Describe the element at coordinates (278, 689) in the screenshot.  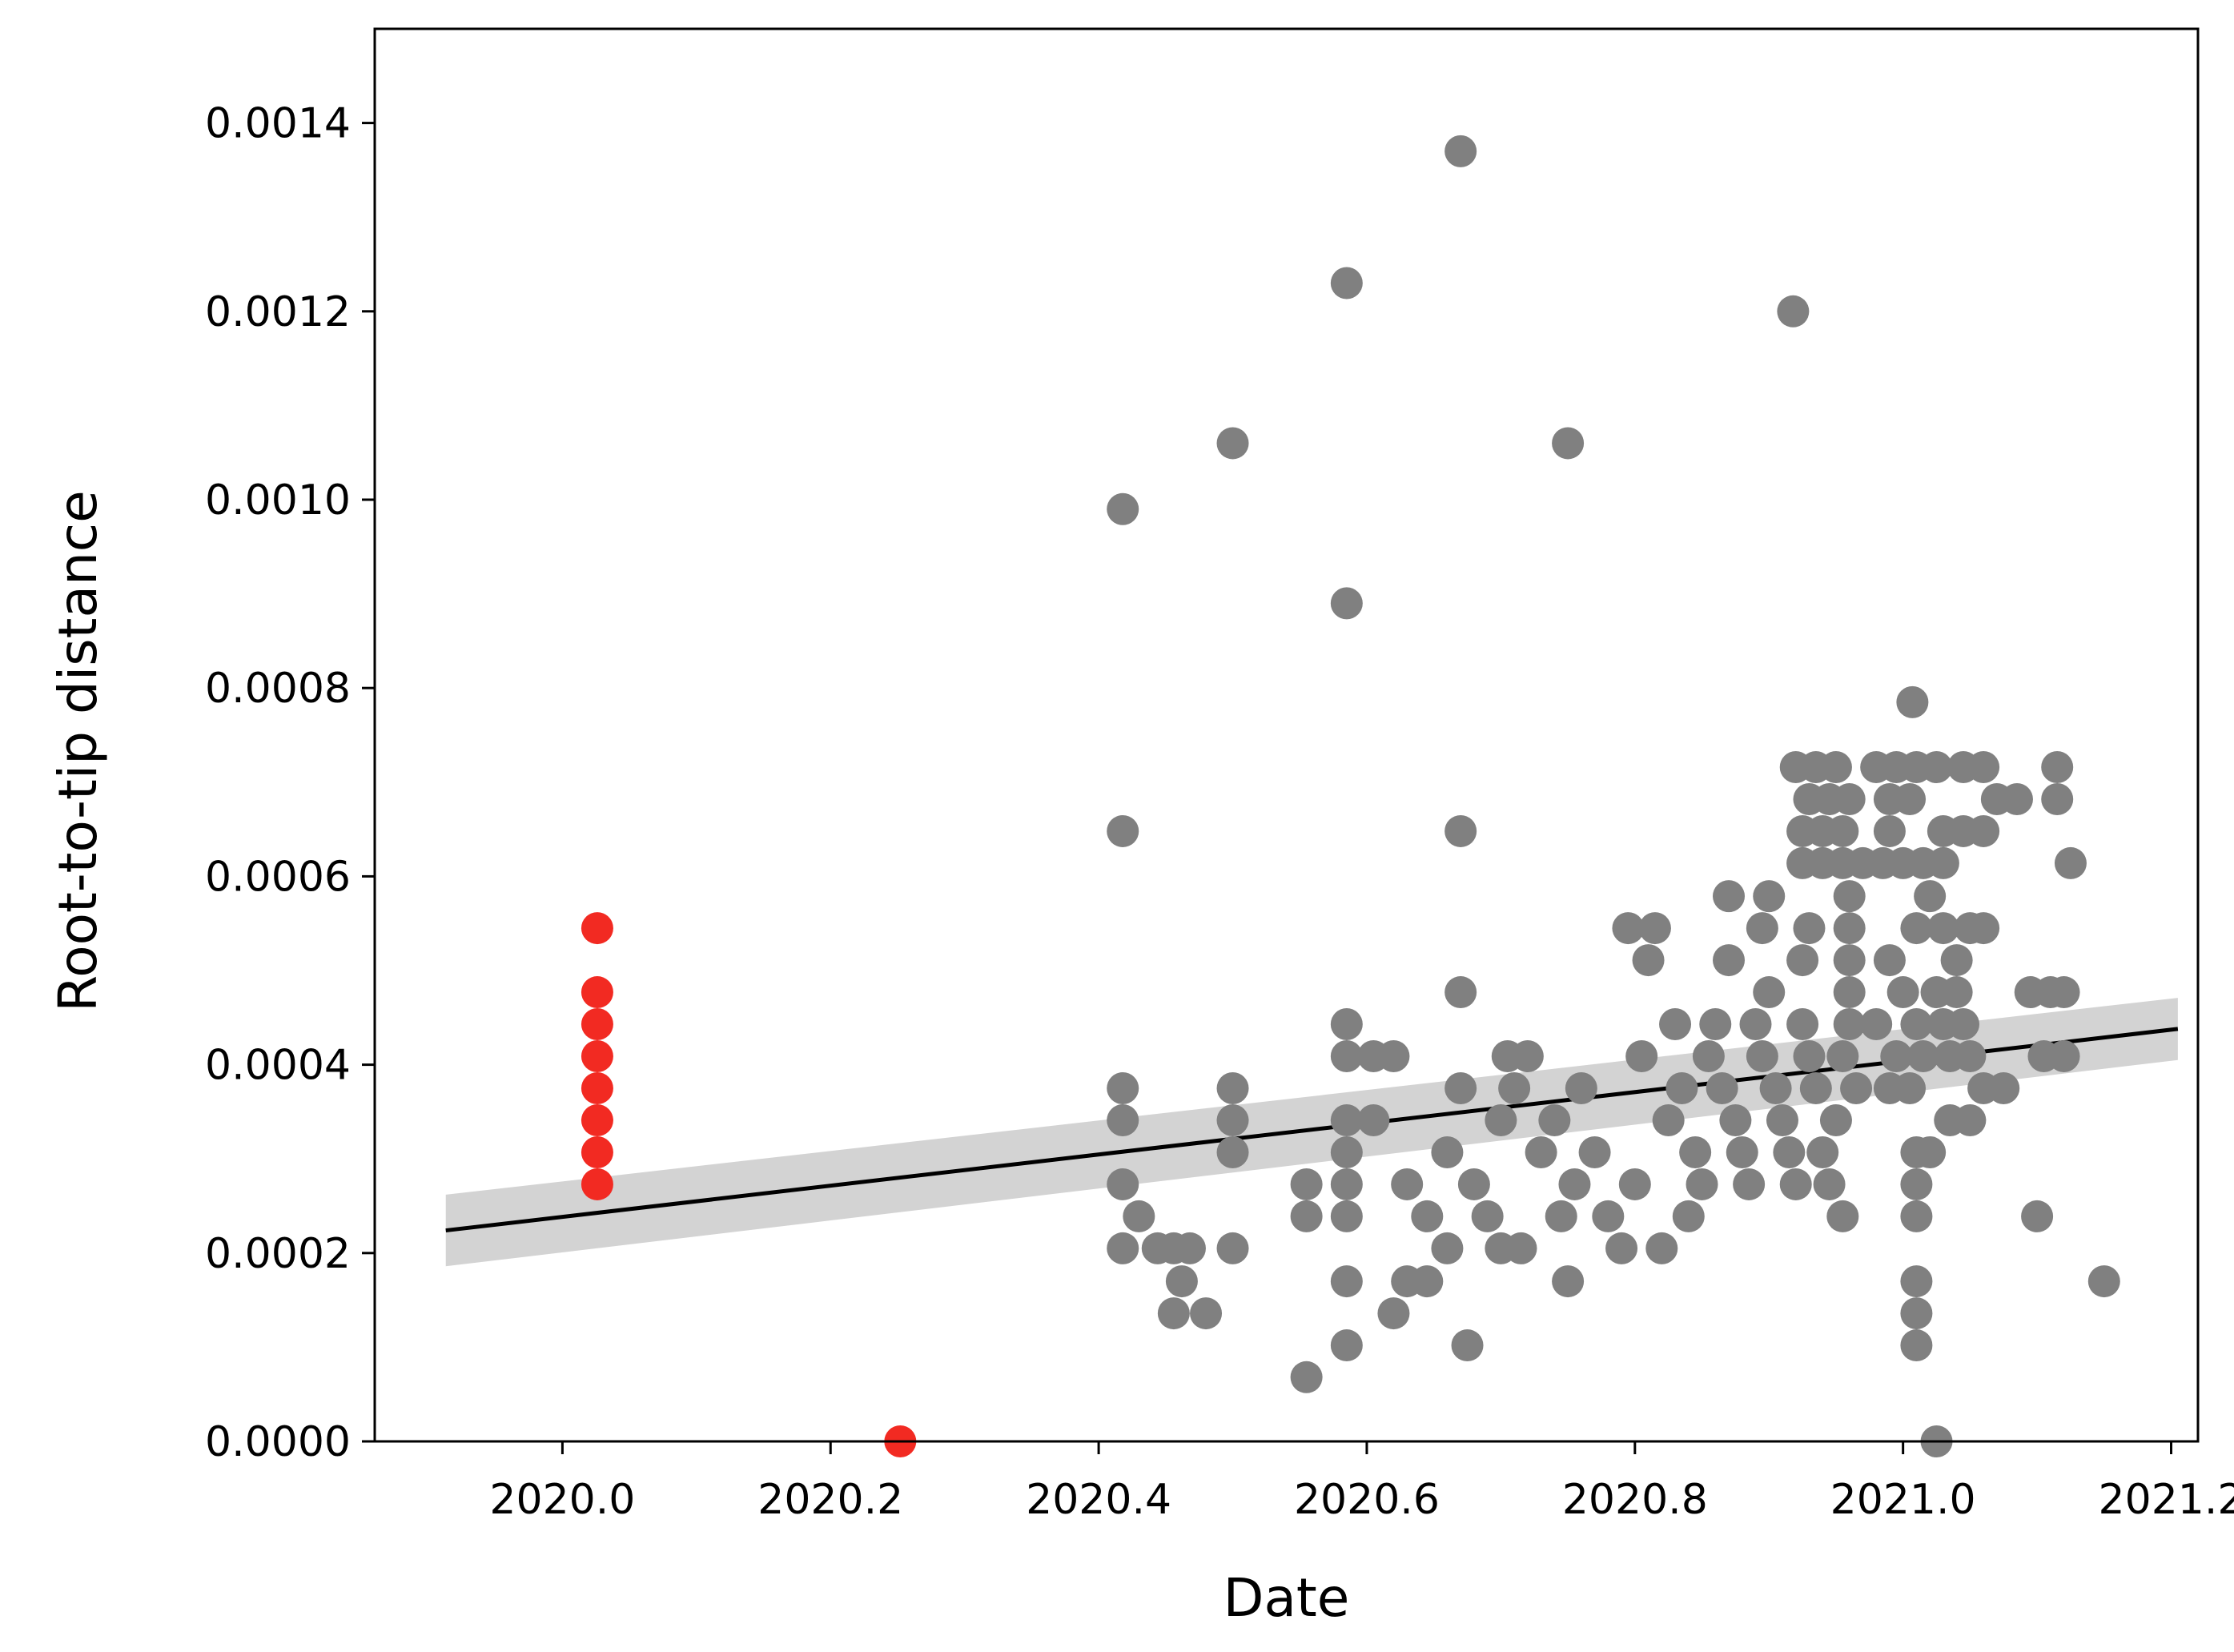
I see `y-tick-label: 0.0008` at that location.